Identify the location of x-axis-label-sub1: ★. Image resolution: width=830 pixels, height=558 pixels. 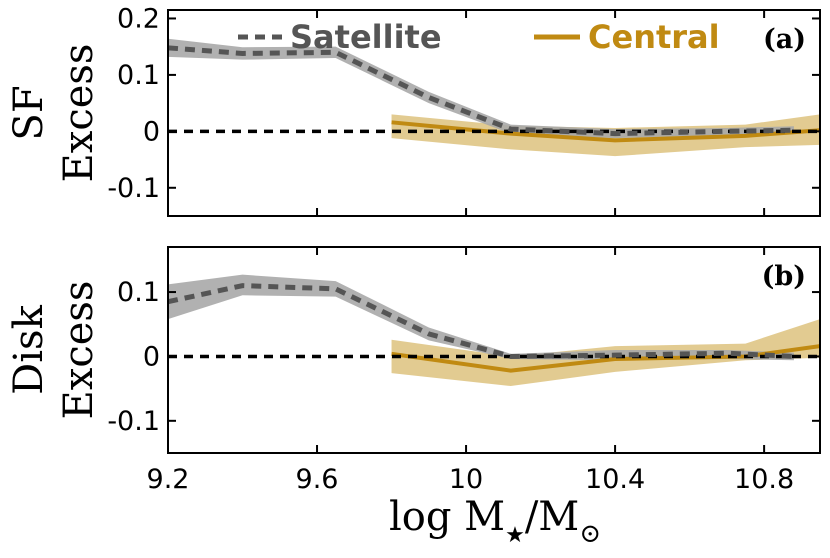
(515, 535).